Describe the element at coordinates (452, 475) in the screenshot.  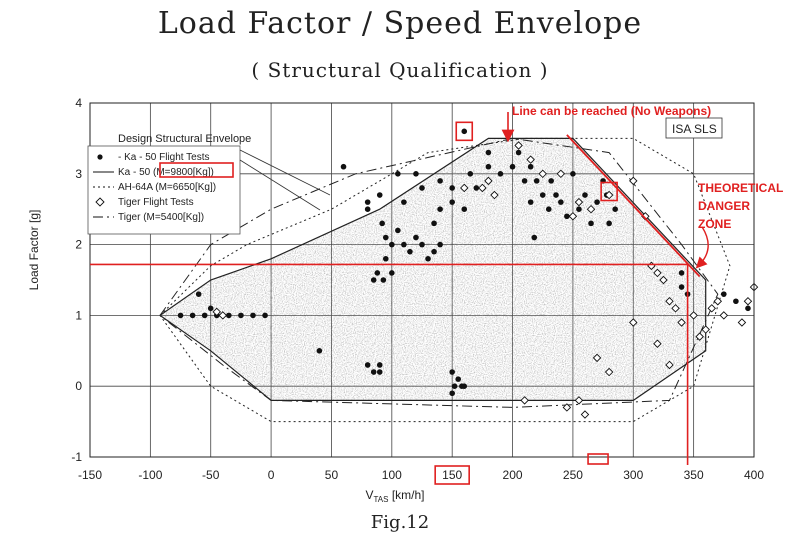
I see `x-tick-label: 150` at that location.